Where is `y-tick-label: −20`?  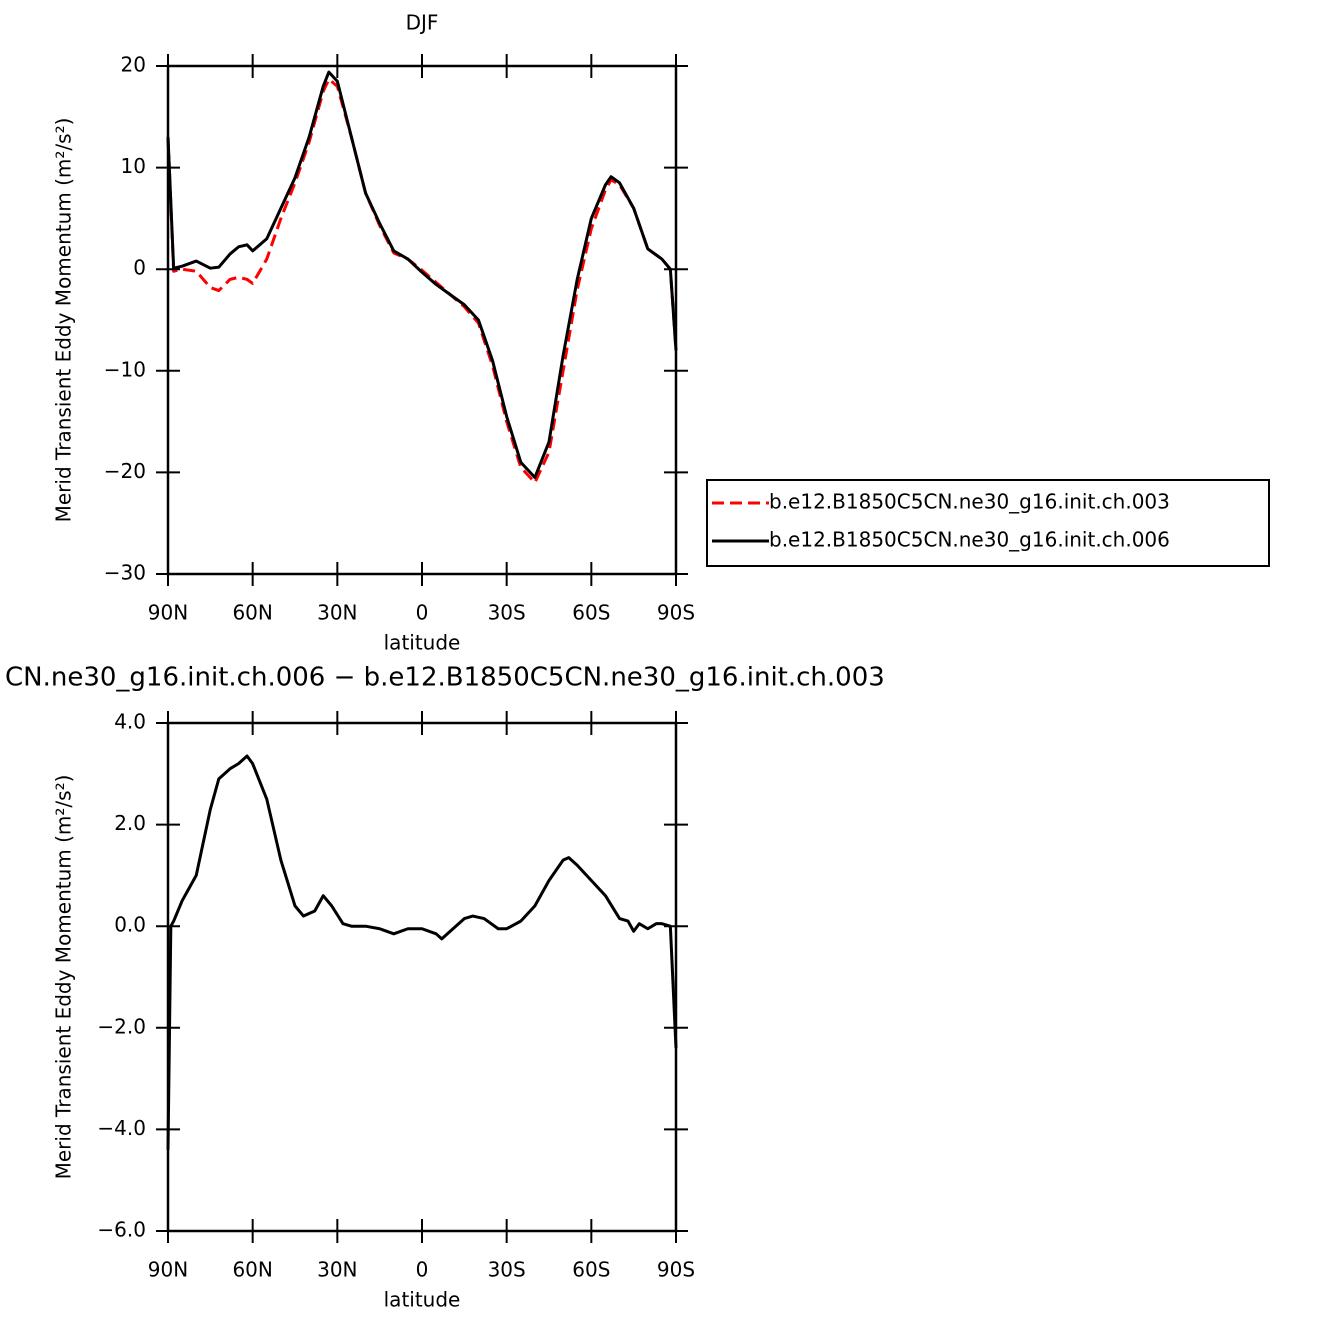
y-tick-label: −20 is located at coordinates (125, 471).